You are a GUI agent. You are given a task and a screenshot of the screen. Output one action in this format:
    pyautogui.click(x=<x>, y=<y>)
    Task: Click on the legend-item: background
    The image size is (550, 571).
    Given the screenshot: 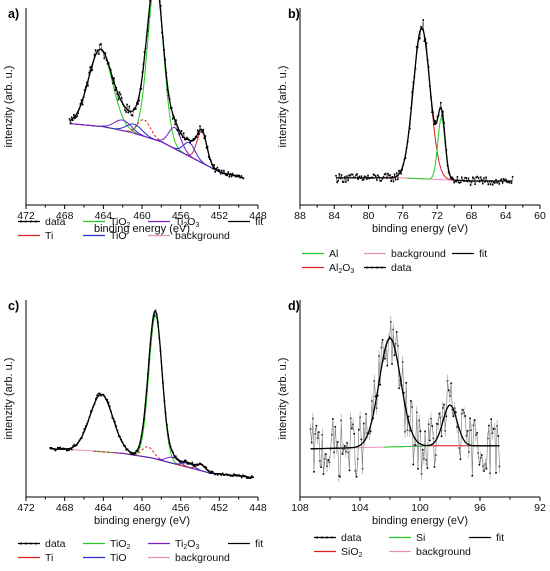 What is the action you would take?
    pyautogui.click(x=189, y=558)
    